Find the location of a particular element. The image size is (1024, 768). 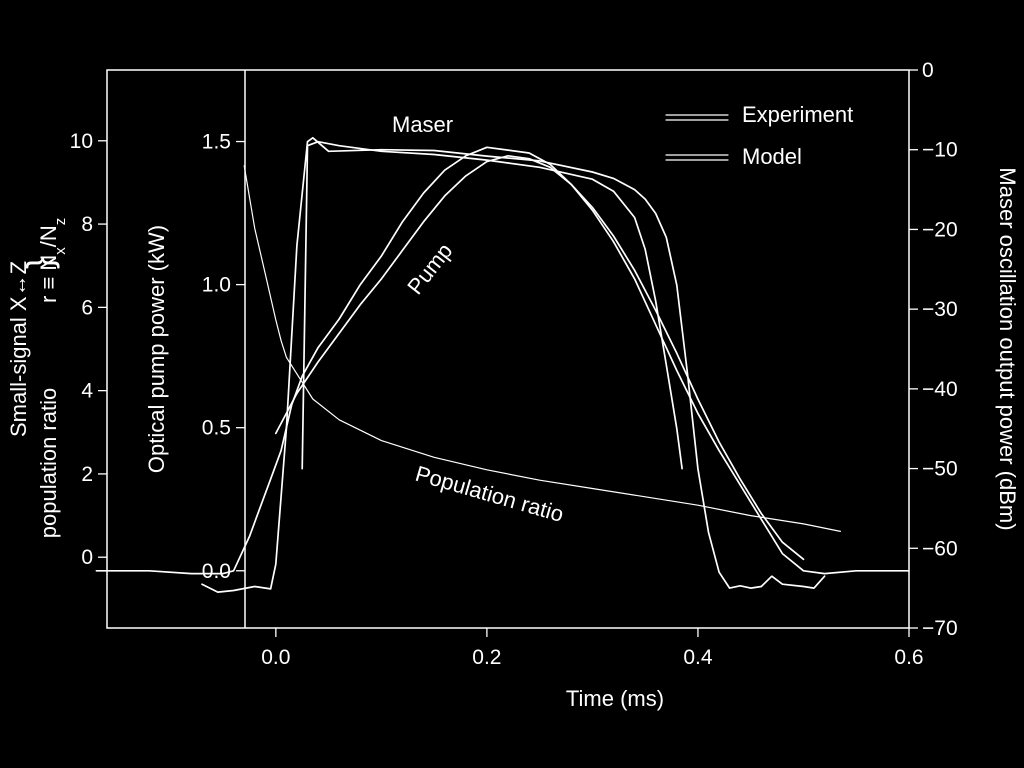

population-axis-brace: } is located at coordinates (39, 263).